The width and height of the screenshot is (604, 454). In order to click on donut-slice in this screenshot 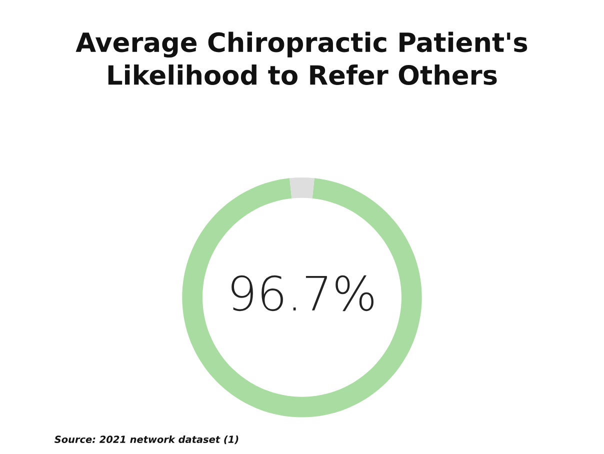, I will do `click(302, 188)`.